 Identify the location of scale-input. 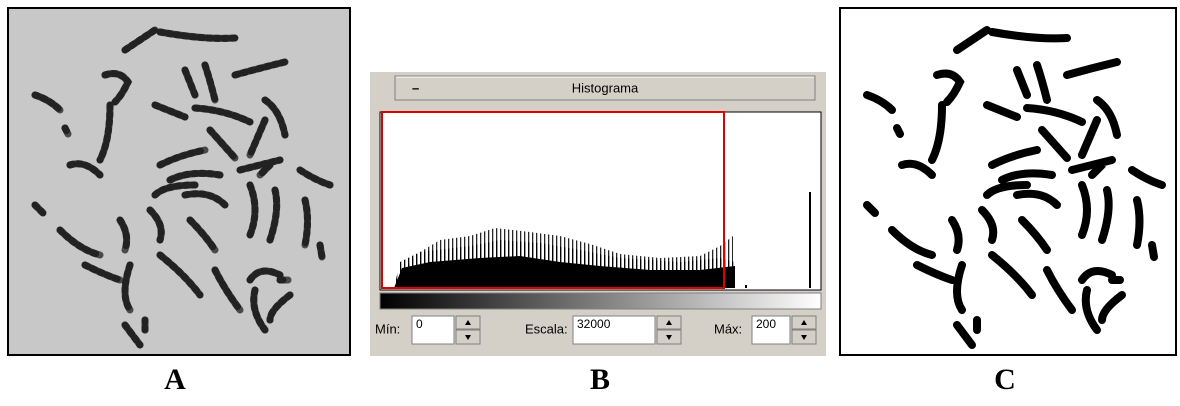
(614, 330).